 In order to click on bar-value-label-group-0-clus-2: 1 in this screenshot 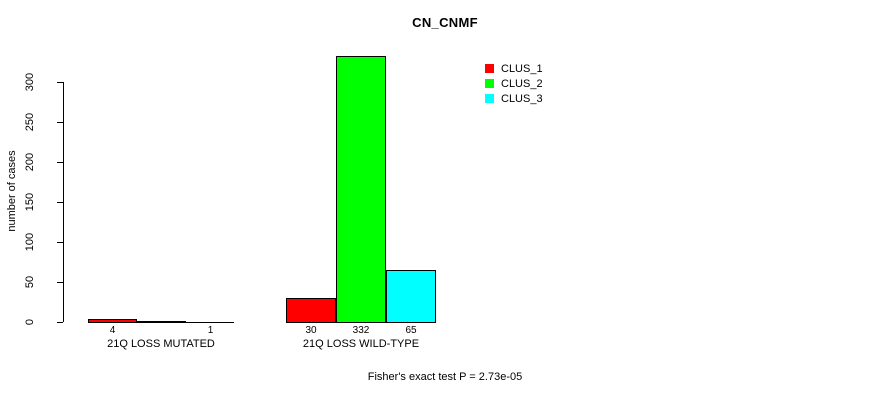, I will do `click(210, 330)`.